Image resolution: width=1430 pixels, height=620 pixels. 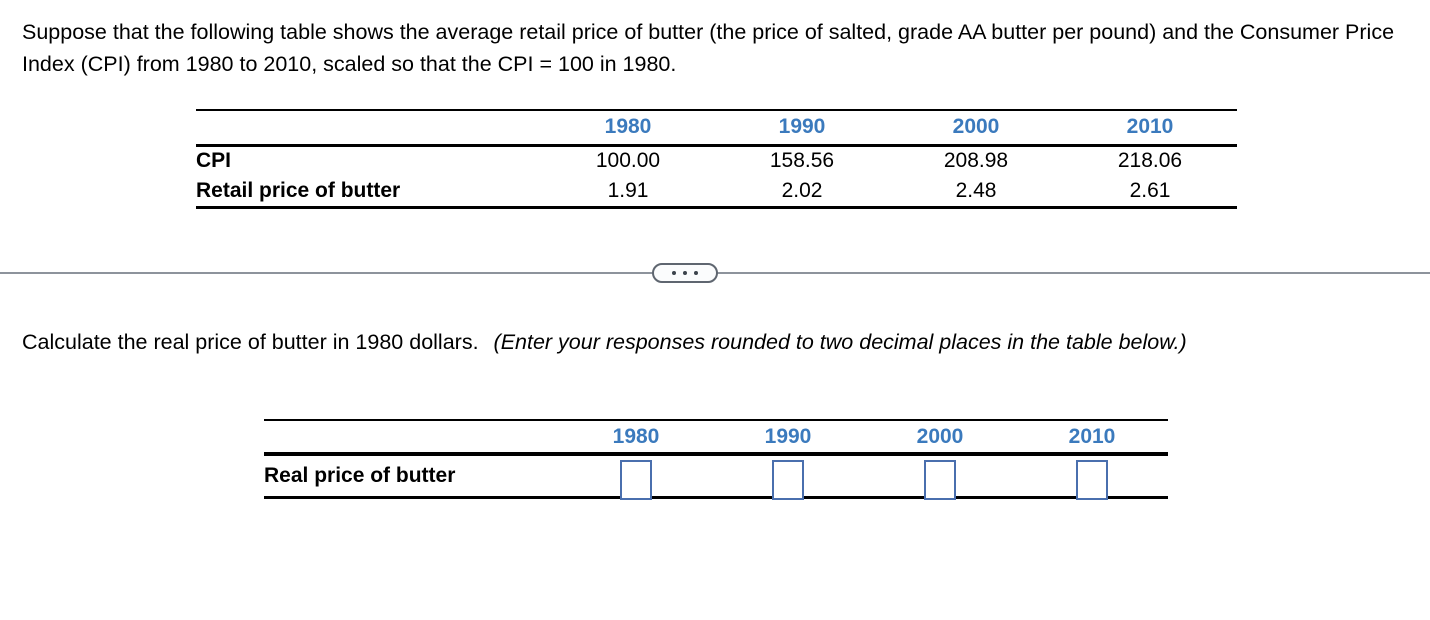 What do you see at coordinates (628, 161) in the screenshot?
I see `cpi-value-1980: 100.00` at bounding box center [628, 161].